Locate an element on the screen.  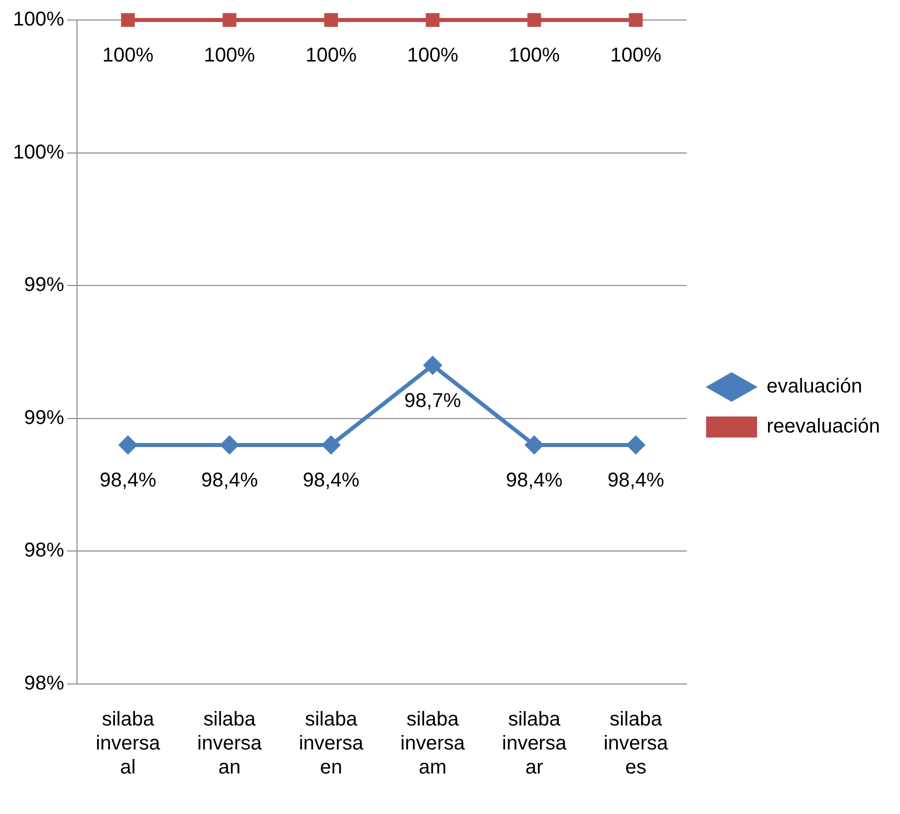
data-label: 98,7% is located at coordinates (433, 401).